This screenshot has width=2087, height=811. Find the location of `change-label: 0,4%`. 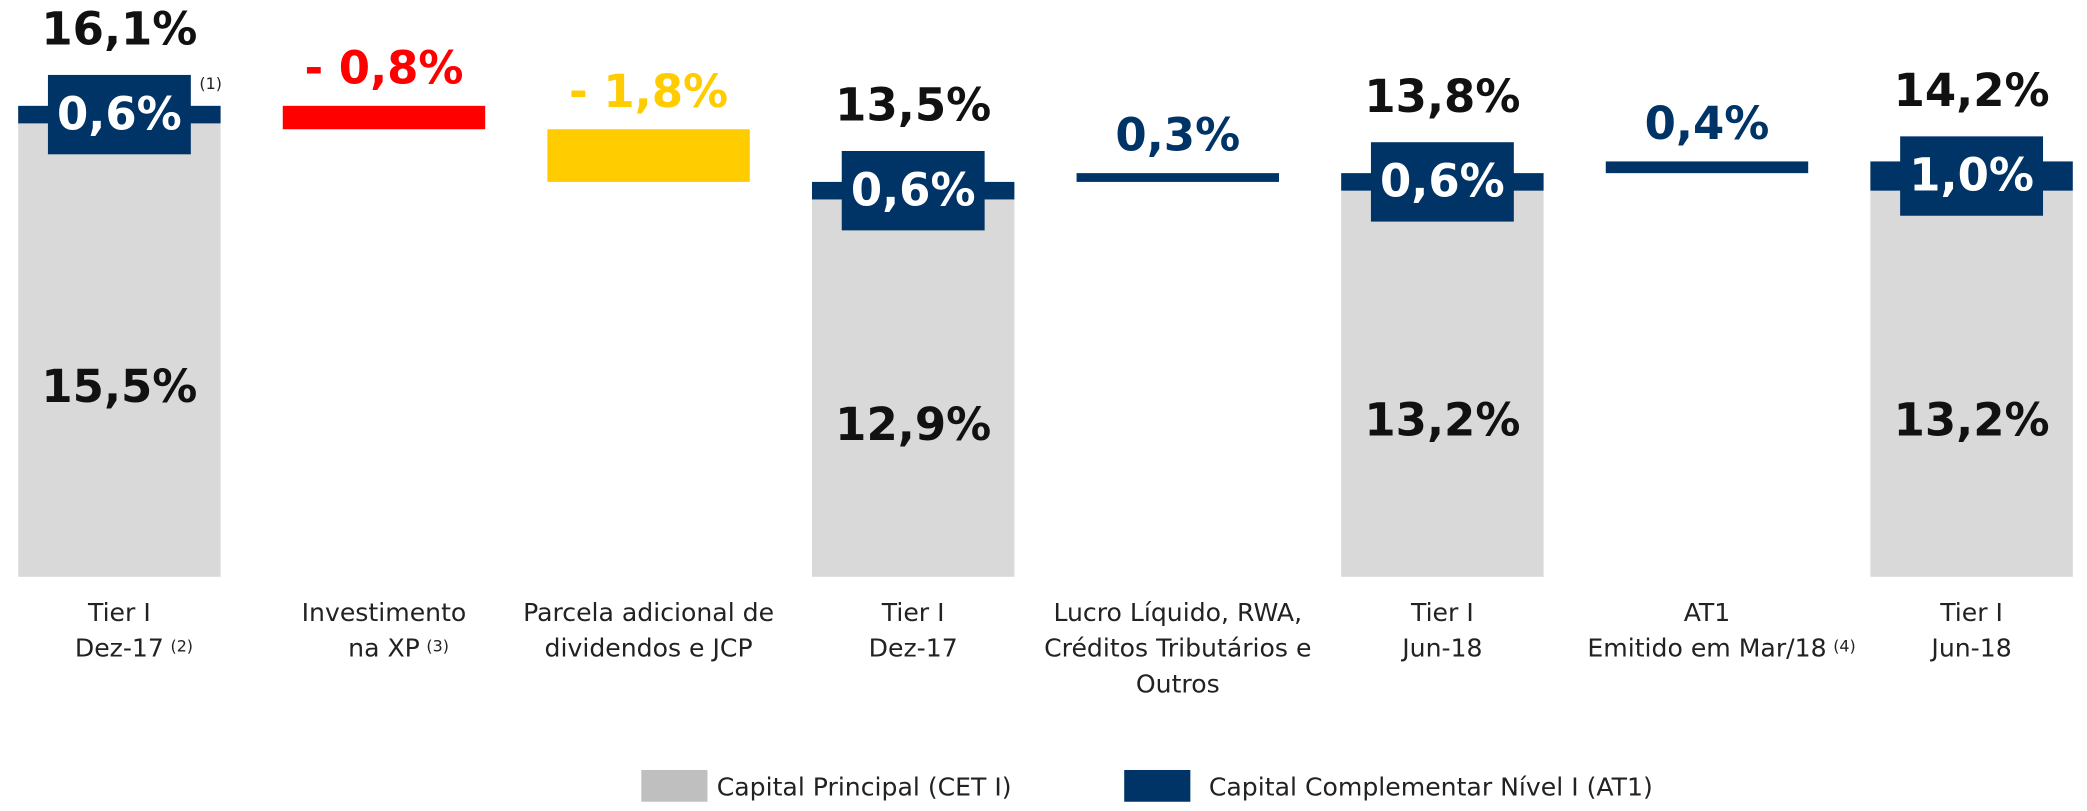

change-label: 0,4% is located at coordinates (1707, 123).